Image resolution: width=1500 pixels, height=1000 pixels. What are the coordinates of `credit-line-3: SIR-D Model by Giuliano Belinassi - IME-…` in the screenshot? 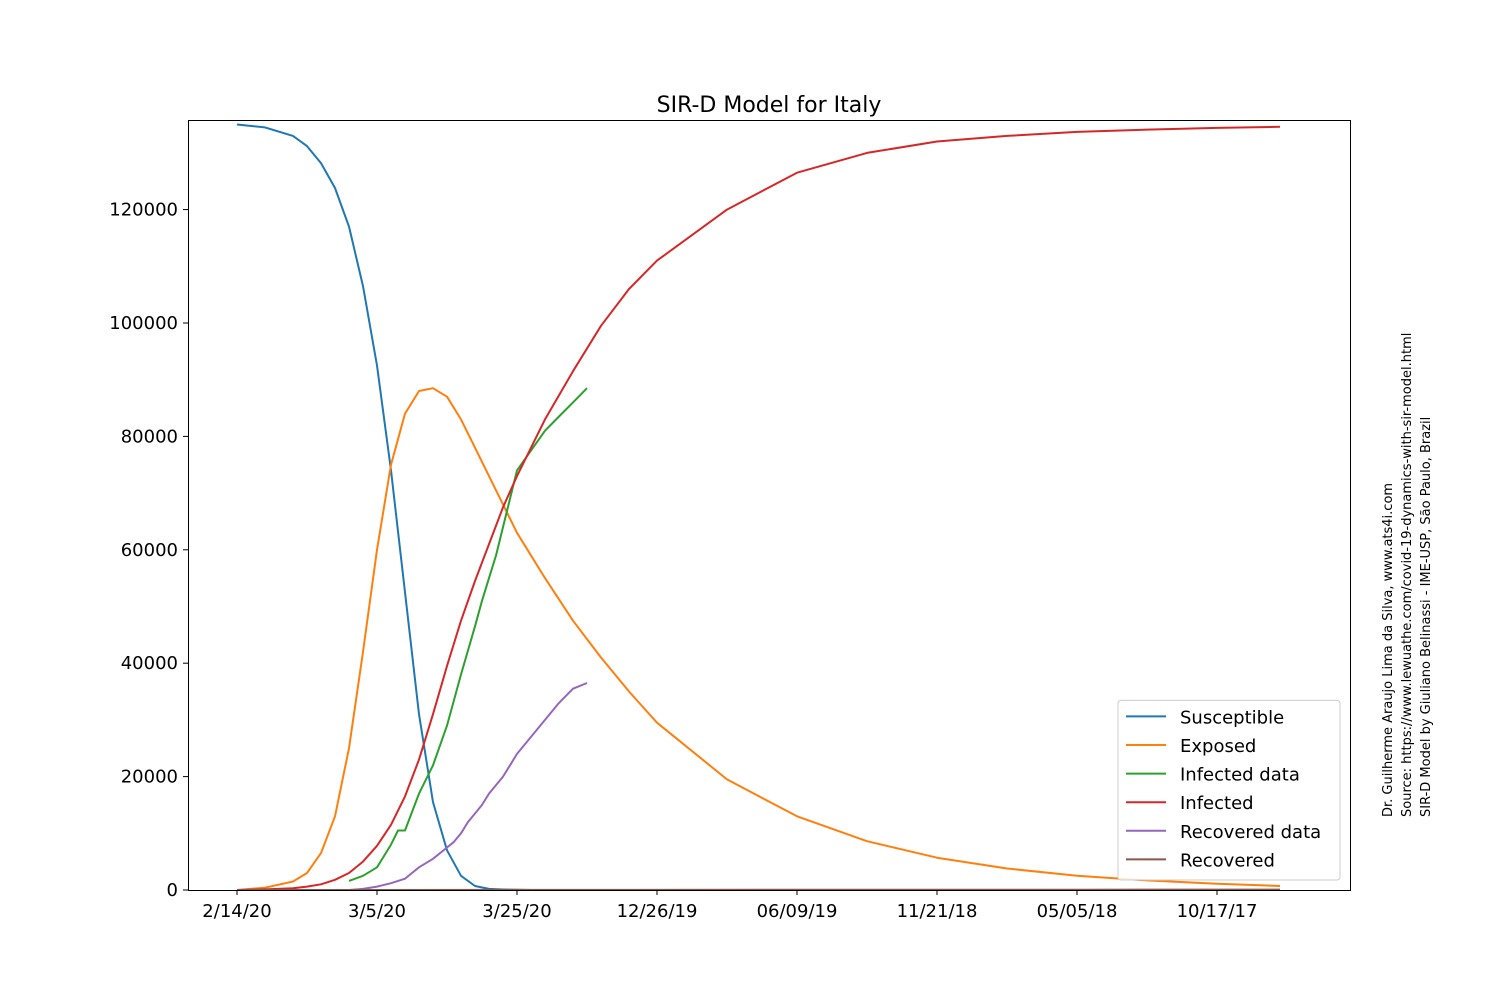 It's located at (1426, 617).